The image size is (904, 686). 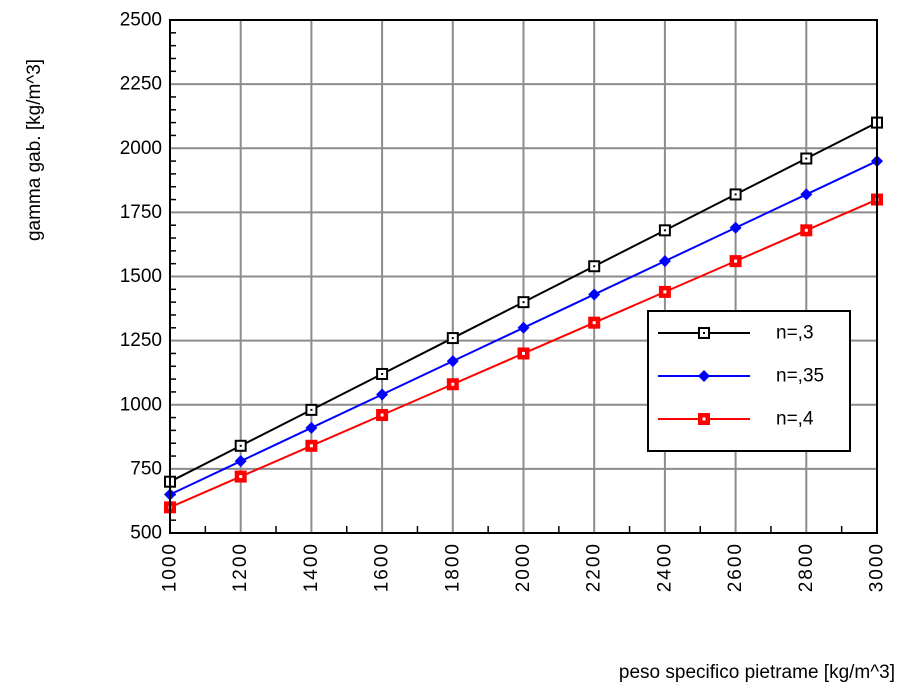 I want to click on y-tick-label: 1750, so click(x=141, y=212).